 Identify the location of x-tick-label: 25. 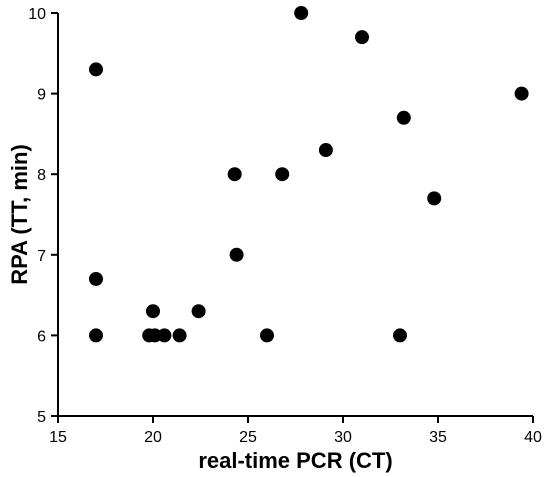
(248, 437).